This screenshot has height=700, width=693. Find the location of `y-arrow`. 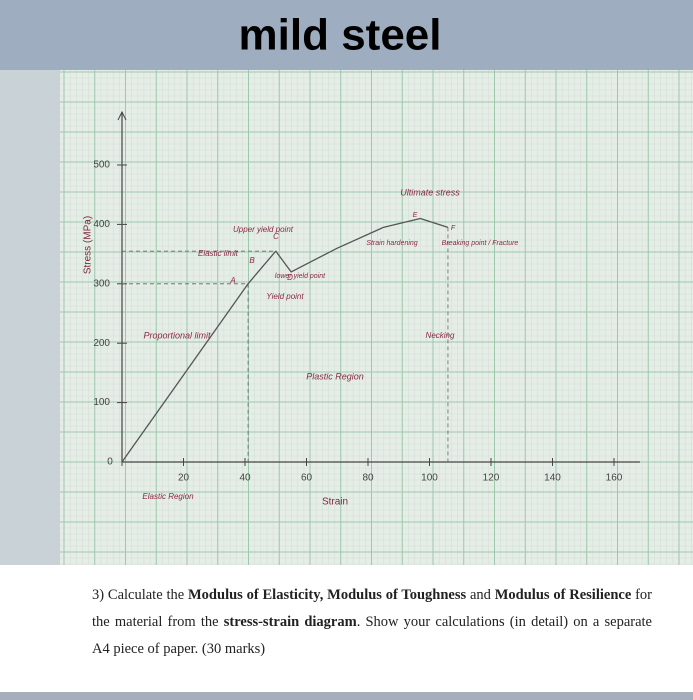

y-arrow is located at coordinates (122, 115).